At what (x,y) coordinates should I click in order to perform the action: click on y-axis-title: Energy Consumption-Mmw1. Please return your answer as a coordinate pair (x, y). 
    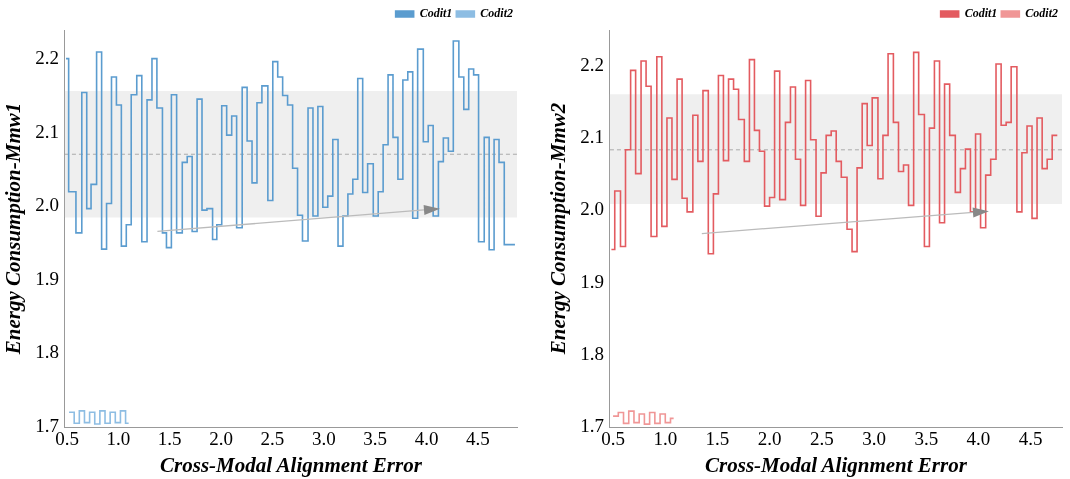
    Looking at the image, I should click on (13, 229).